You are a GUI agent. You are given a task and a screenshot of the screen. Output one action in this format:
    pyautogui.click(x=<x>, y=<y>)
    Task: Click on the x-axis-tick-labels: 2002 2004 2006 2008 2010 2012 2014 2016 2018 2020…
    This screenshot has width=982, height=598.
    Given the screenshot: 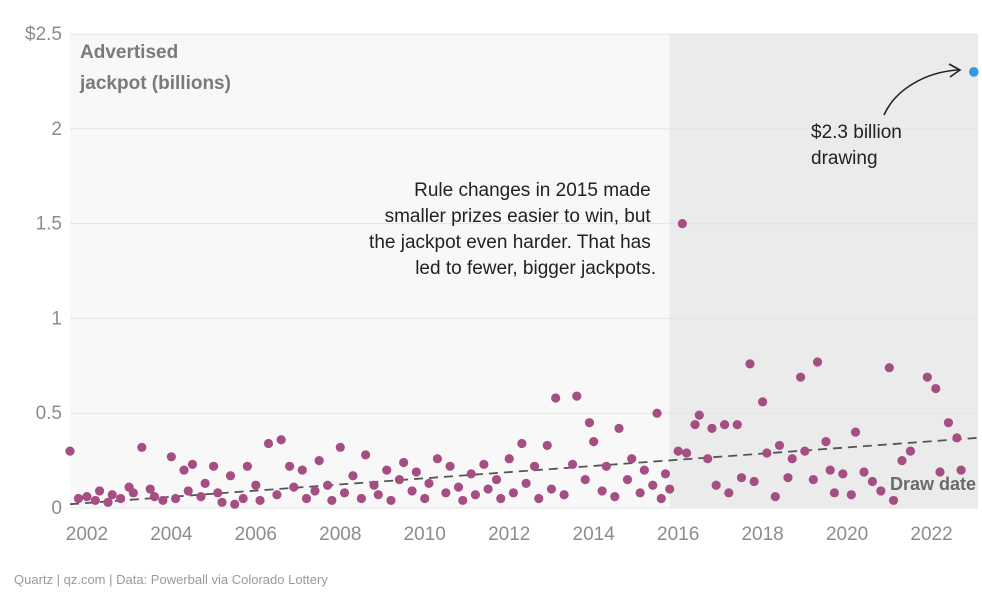 What is the action you would take?
    pyautogui.click(x=509, y=534)
    